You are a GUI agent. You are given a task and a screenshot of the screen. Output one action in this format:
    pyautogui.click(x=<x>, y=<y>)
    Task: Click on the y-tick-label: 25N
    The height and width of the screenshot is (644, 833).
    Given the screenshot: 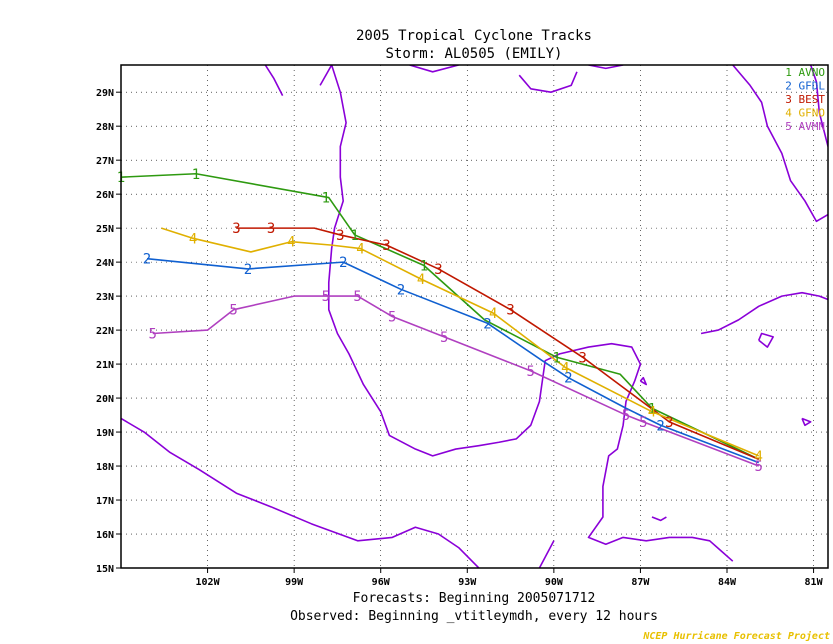 What is the action you would take?
    pyautogui.click(x=105, y=229)
    